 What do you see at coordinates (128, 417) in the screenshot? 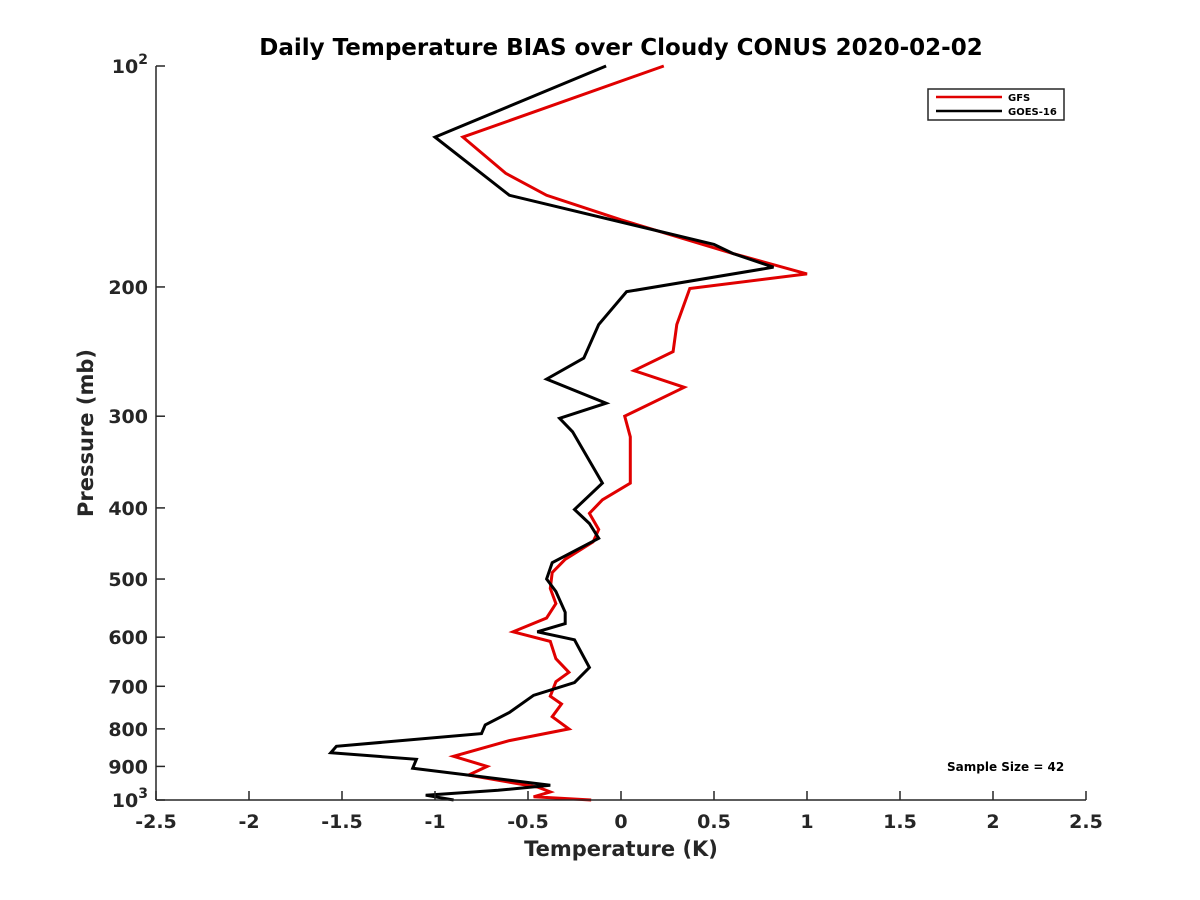
I see `y-tick-label: 300` at bounding box center [128, 417].